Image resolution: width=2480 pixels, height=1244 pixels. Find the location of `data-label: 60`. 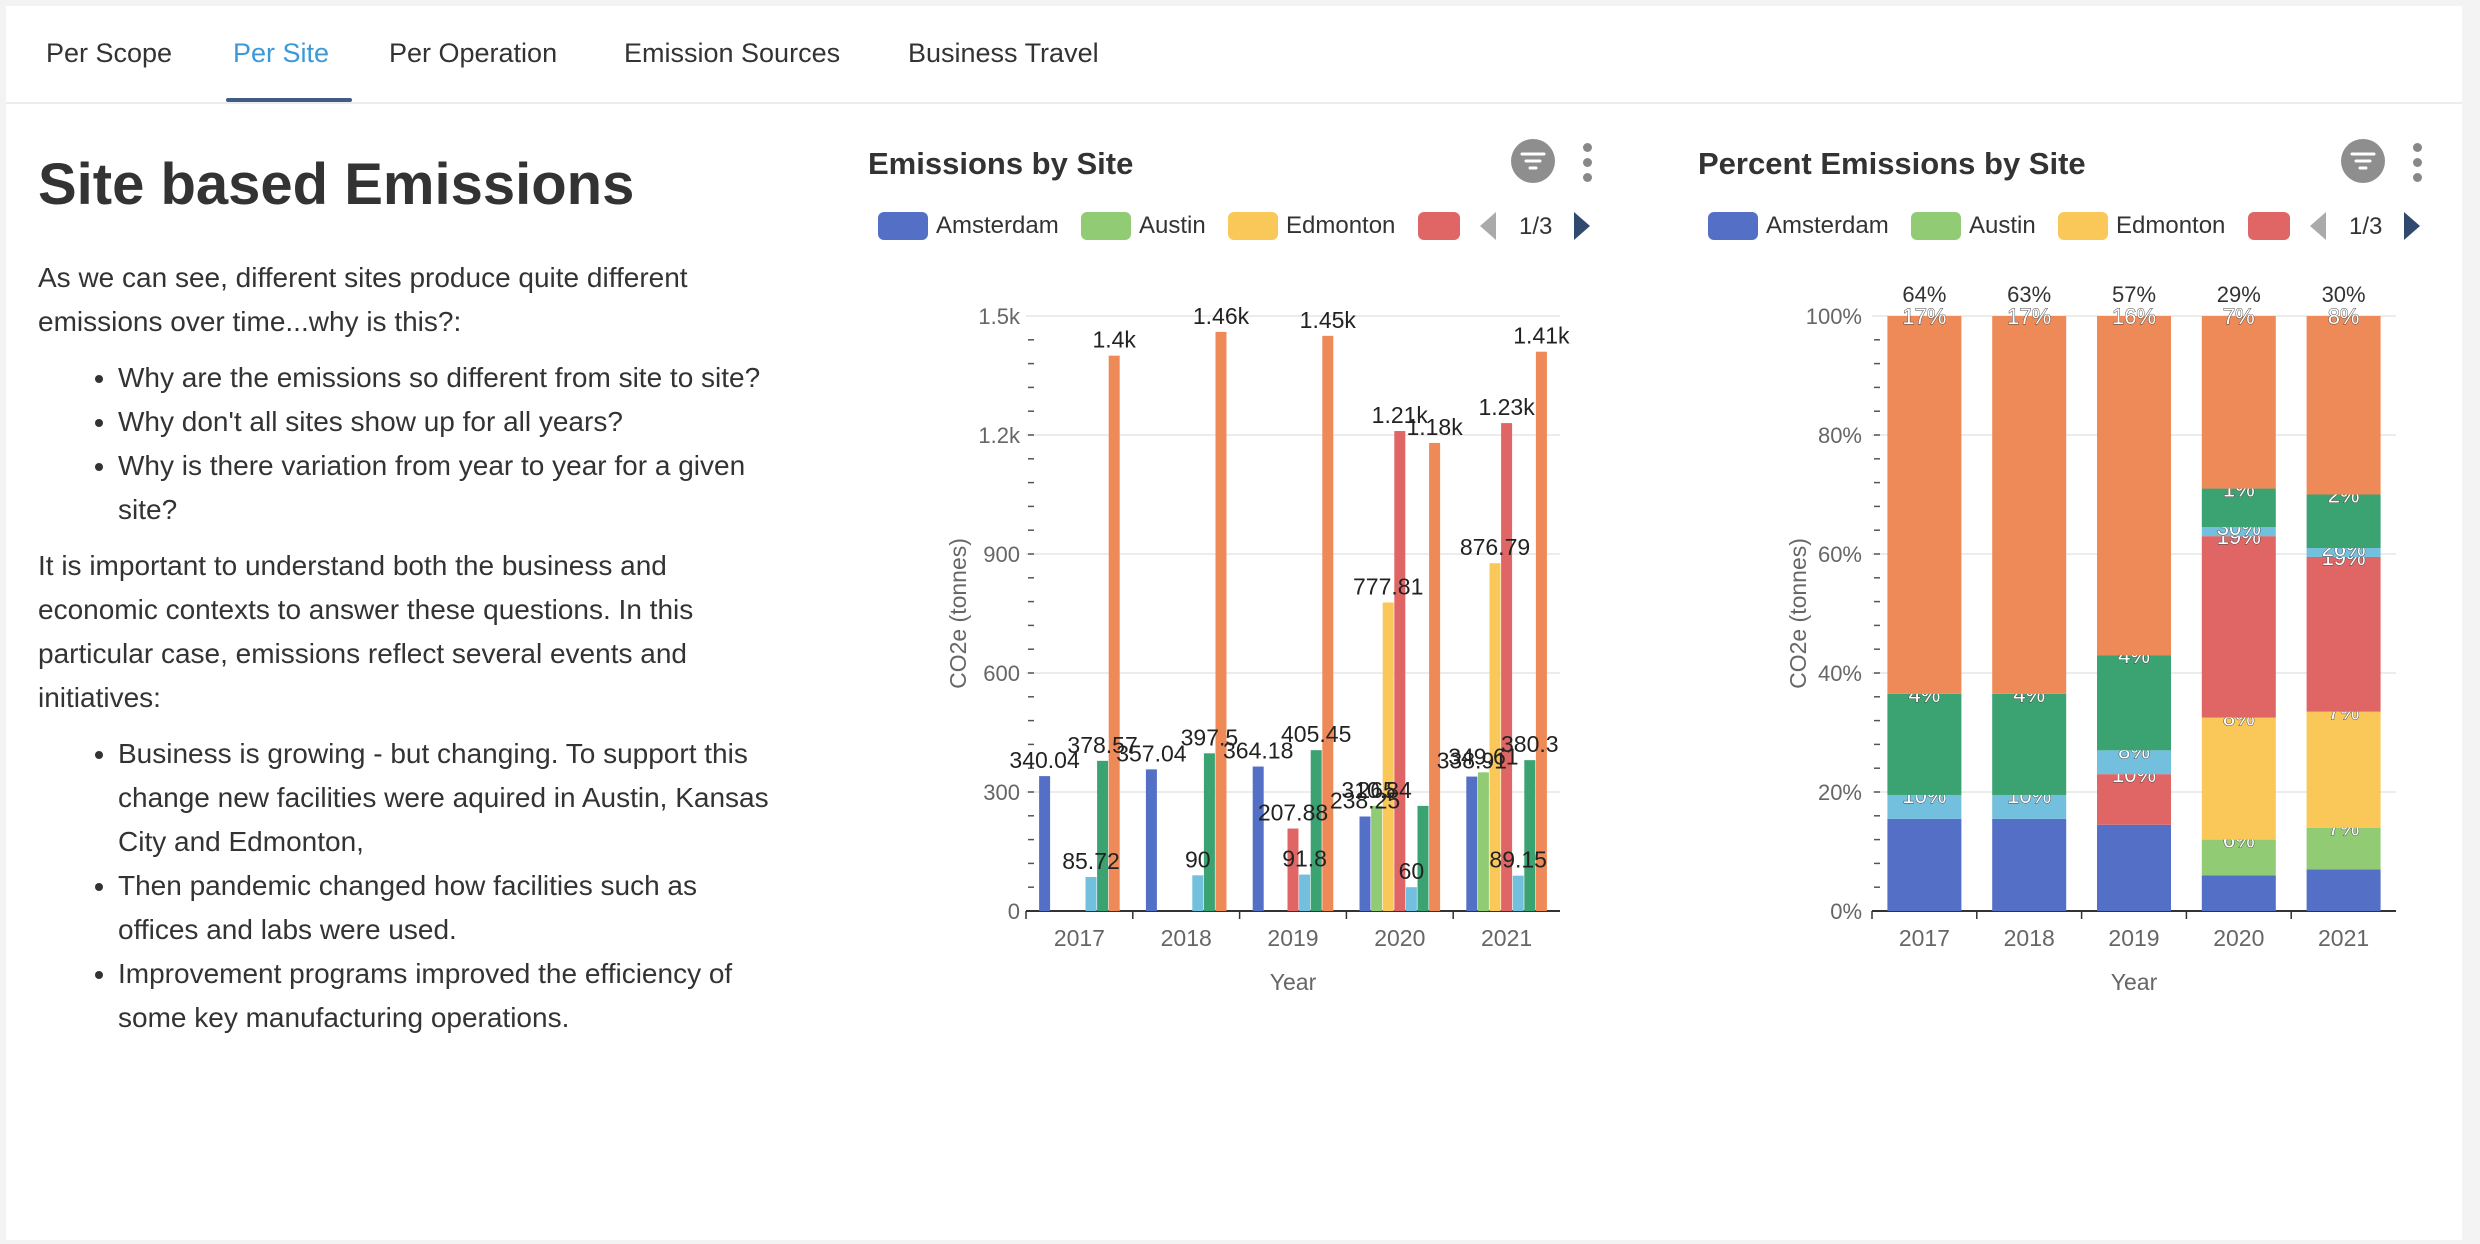

data-label: 60 is located at coordinates (1412, 871).